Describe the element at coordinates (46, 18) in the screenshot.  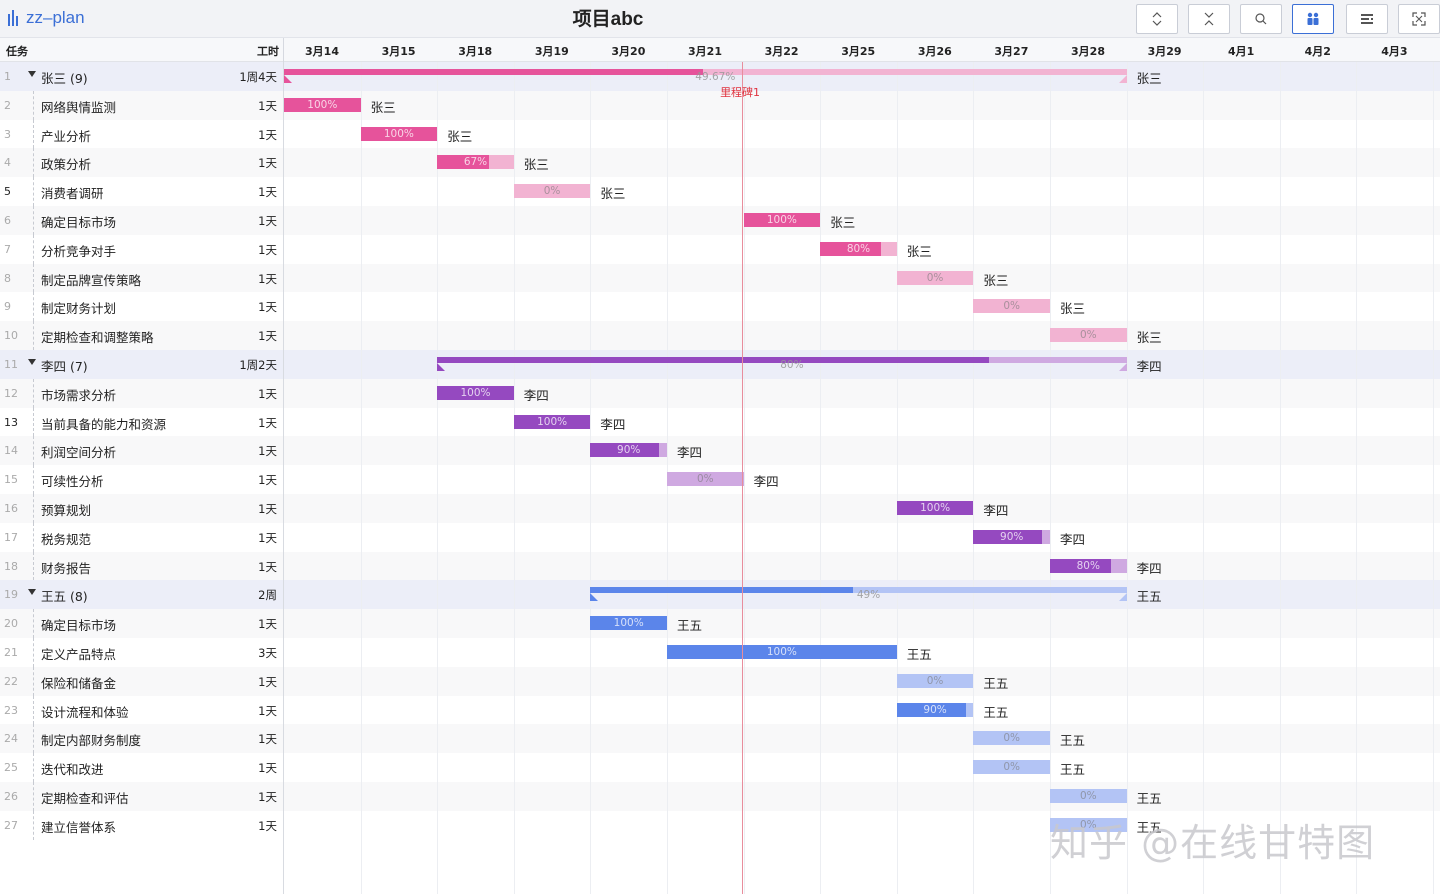
I see `app-logo: zz–plan` at that location.